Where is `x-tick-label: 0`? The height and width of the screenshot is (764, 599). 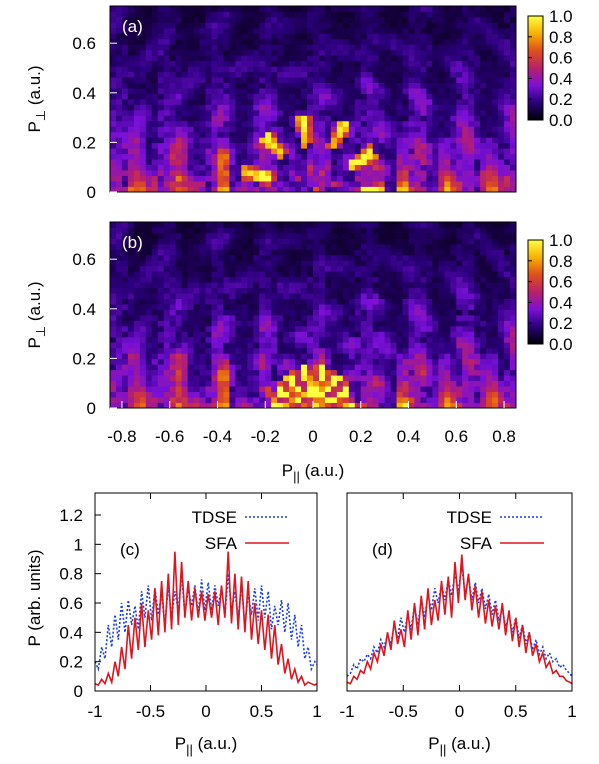
x-tick-label: 0 is located at coordinates (459, 711).